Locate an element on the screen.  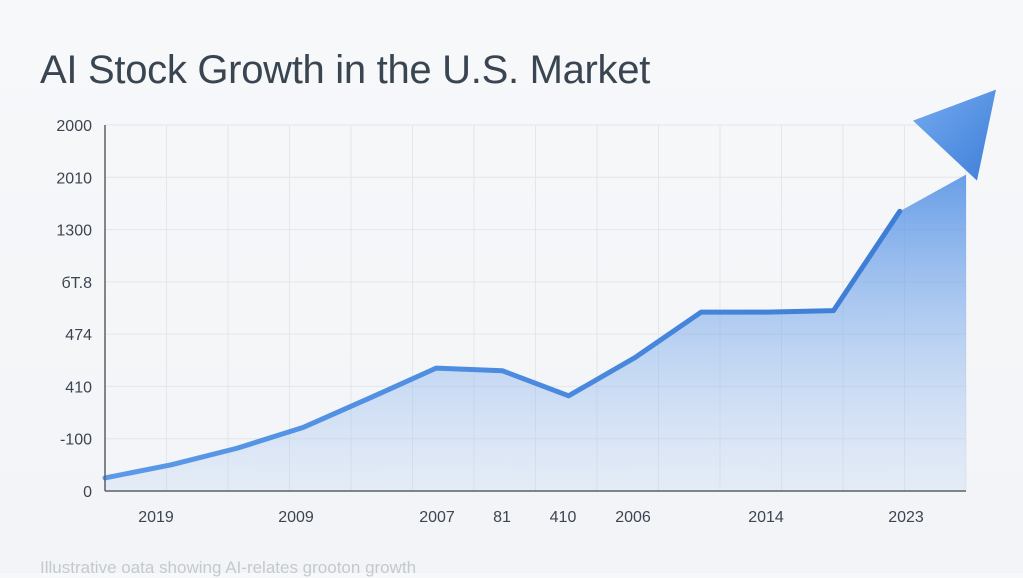
trend-arrow-icon is located at coordinates (954, 135).